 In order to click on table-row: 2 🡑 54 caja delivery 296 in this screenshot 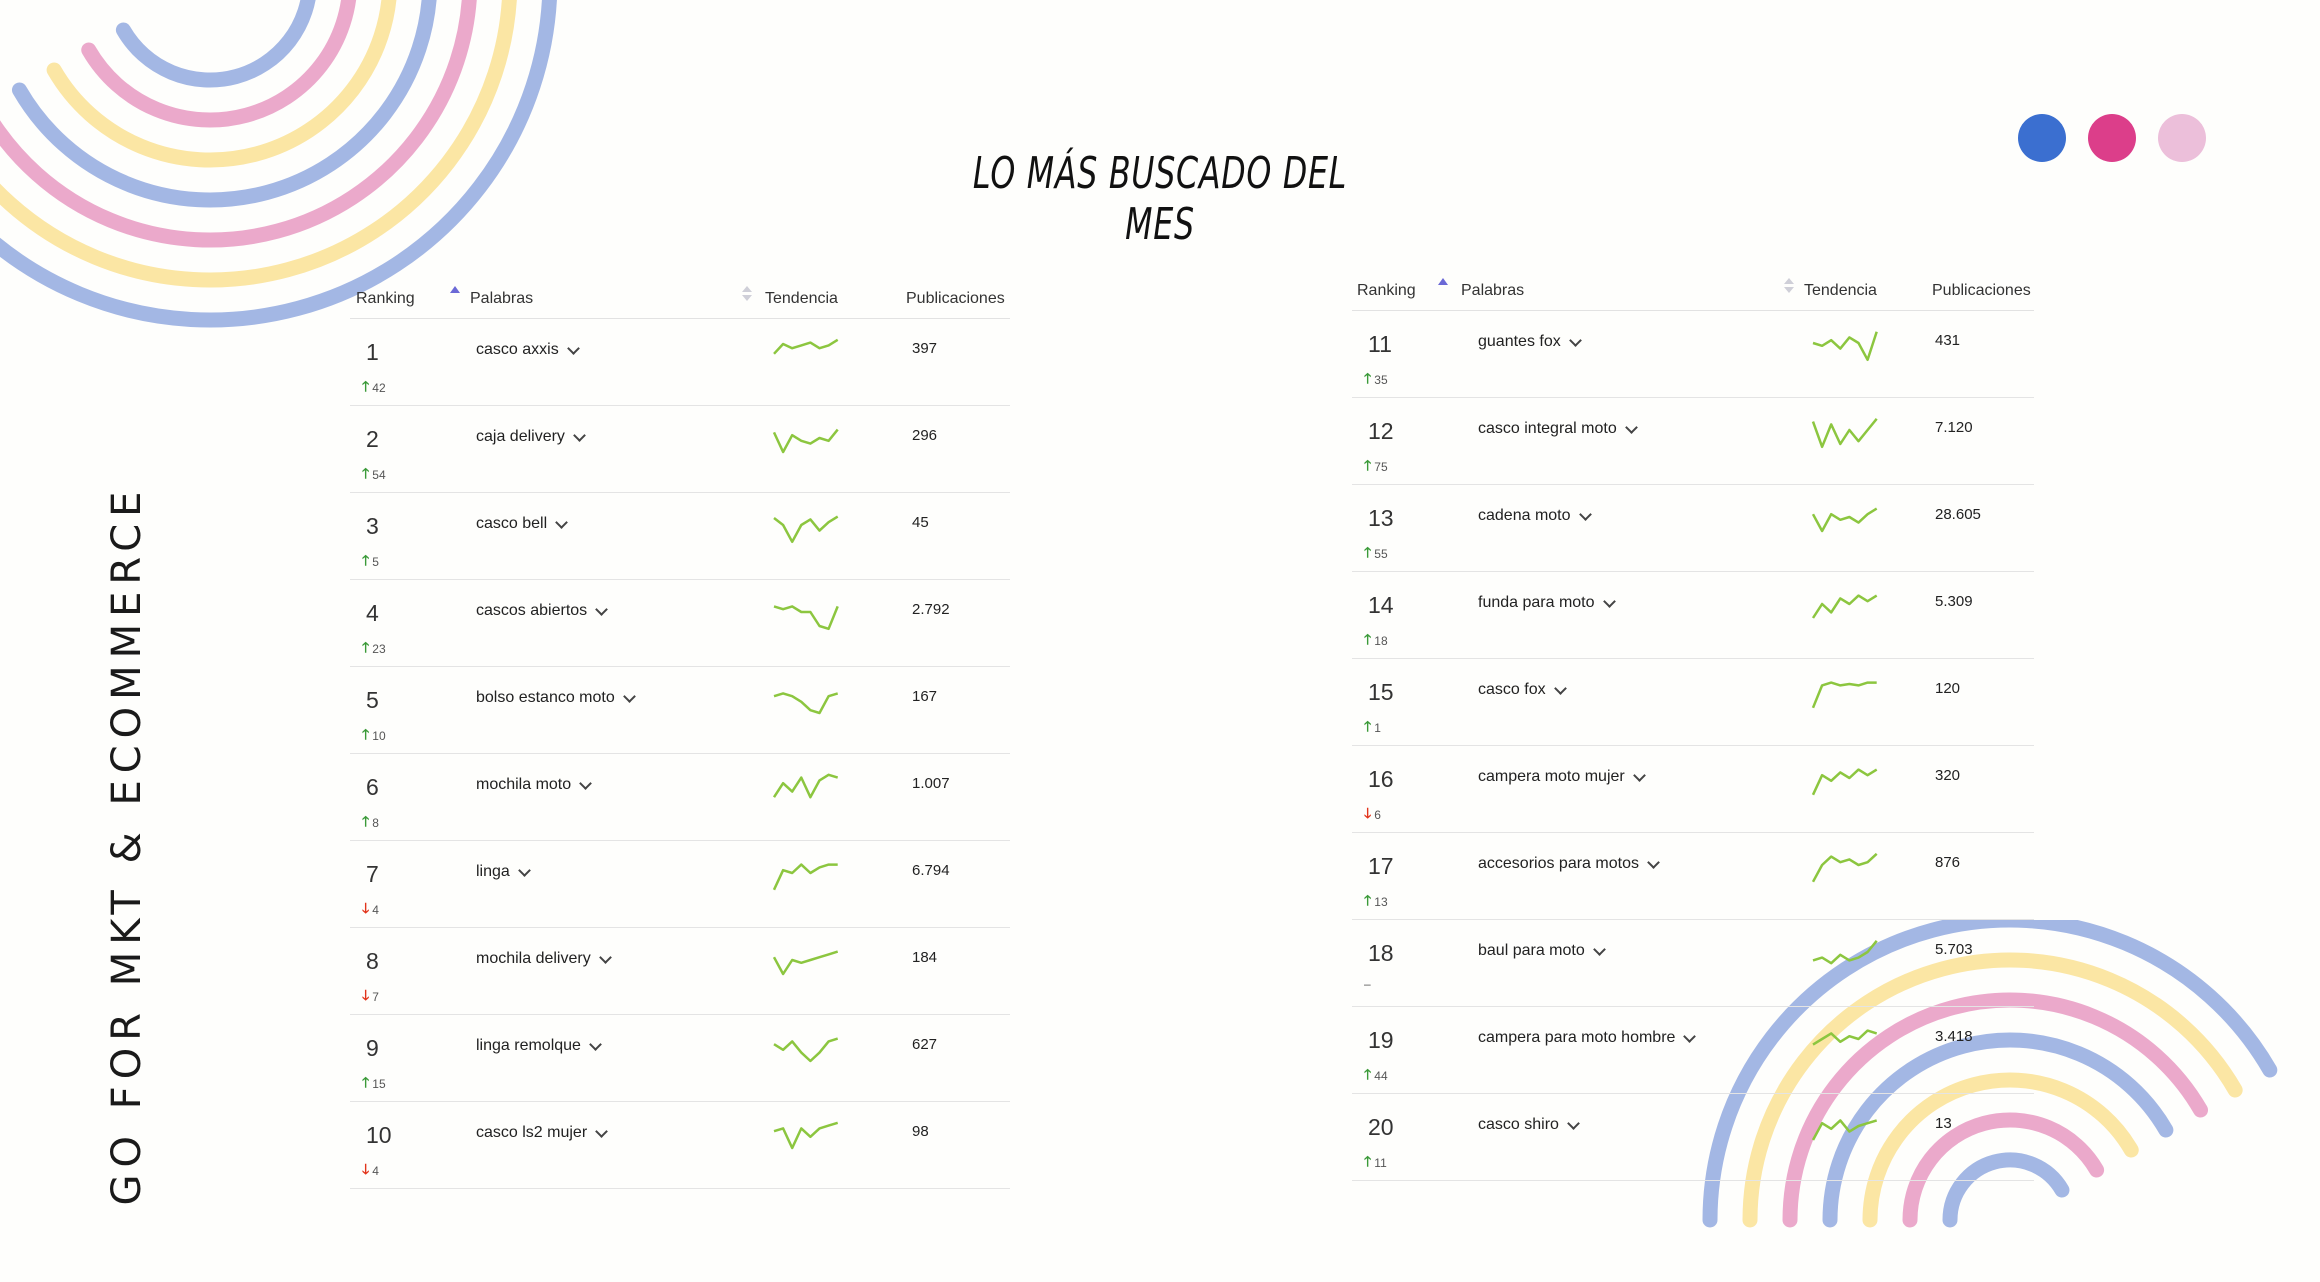, I will do `click(680, 449)`.